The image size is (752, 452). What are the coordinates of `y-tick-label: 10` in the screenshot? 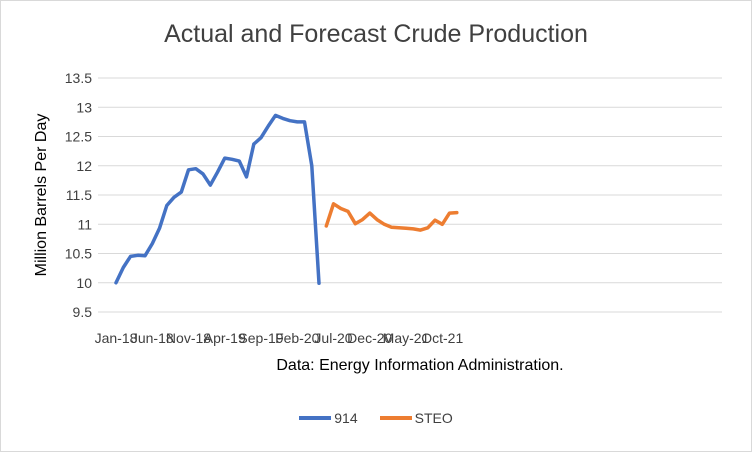 It's located at (84, 283).